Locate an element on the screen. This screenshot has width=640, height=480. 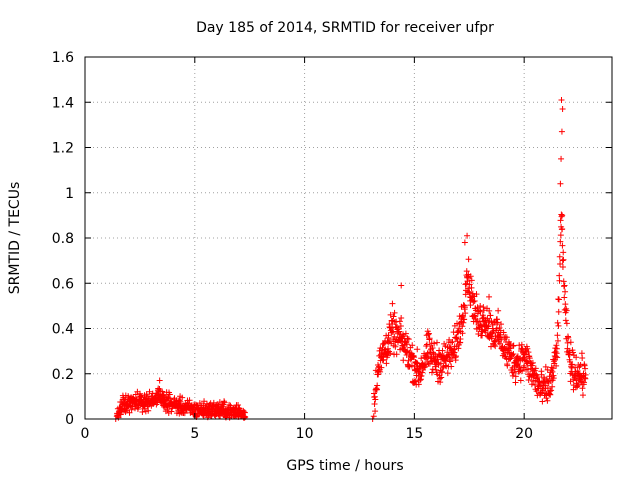
y-tick-label: 0.2 is located at coordinates (63, 375).